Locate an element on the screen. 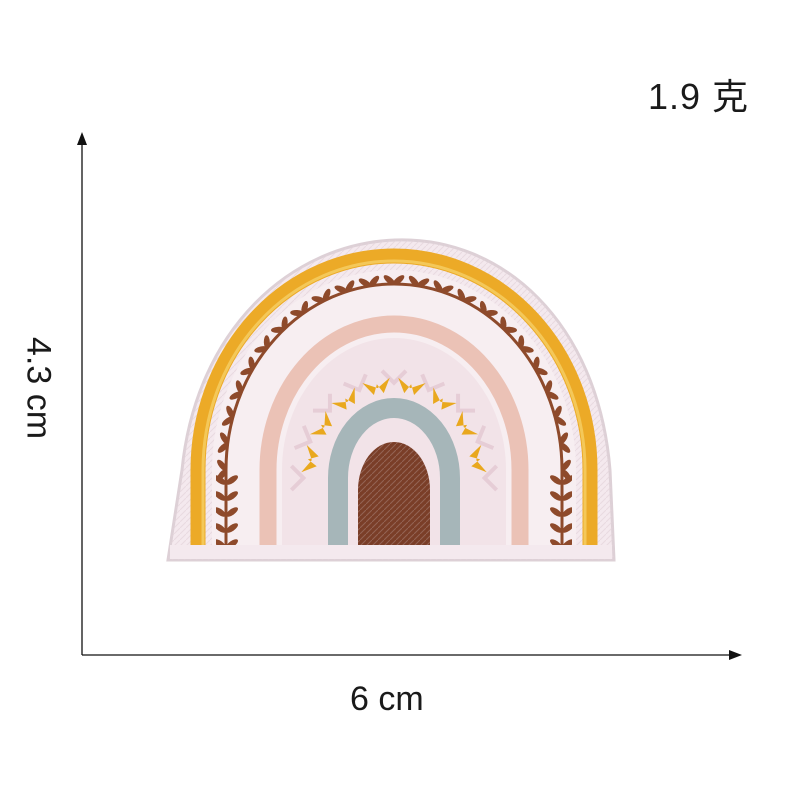  weight-label: 1.9 克 is located at coordinates (699, 96).